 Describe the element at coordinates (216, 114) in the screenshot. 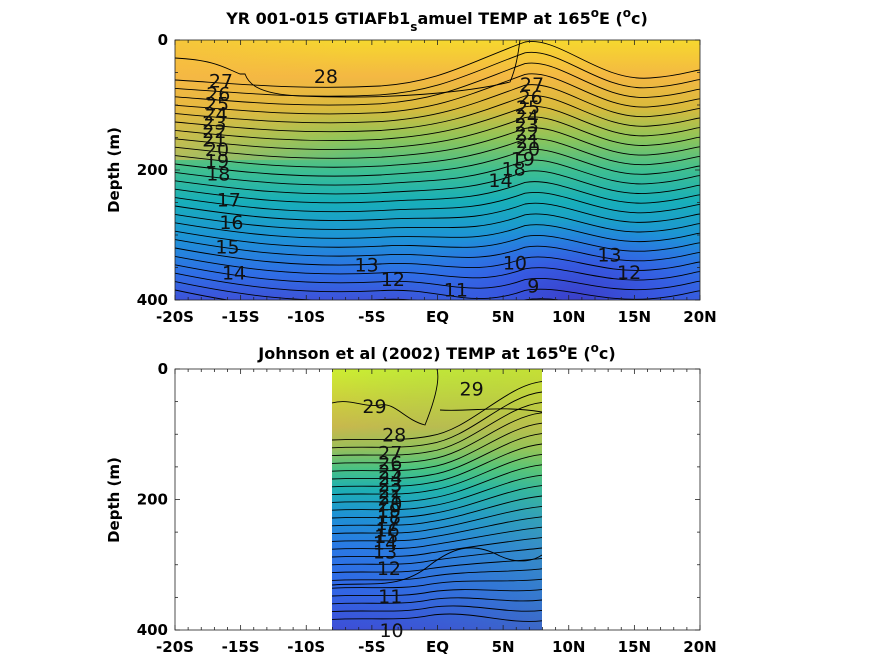

I see `contour-label: 24` at that location.